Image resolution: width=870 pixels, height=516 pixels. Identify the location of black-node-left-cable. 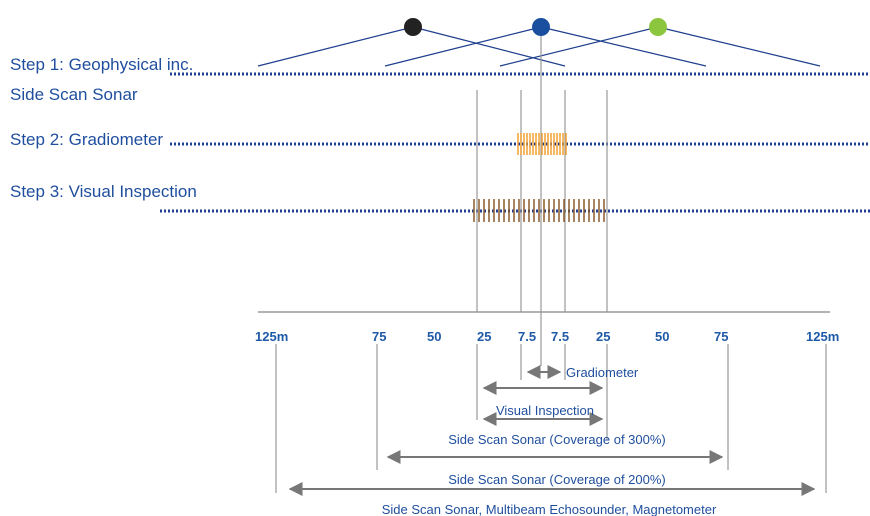
(335, 46).